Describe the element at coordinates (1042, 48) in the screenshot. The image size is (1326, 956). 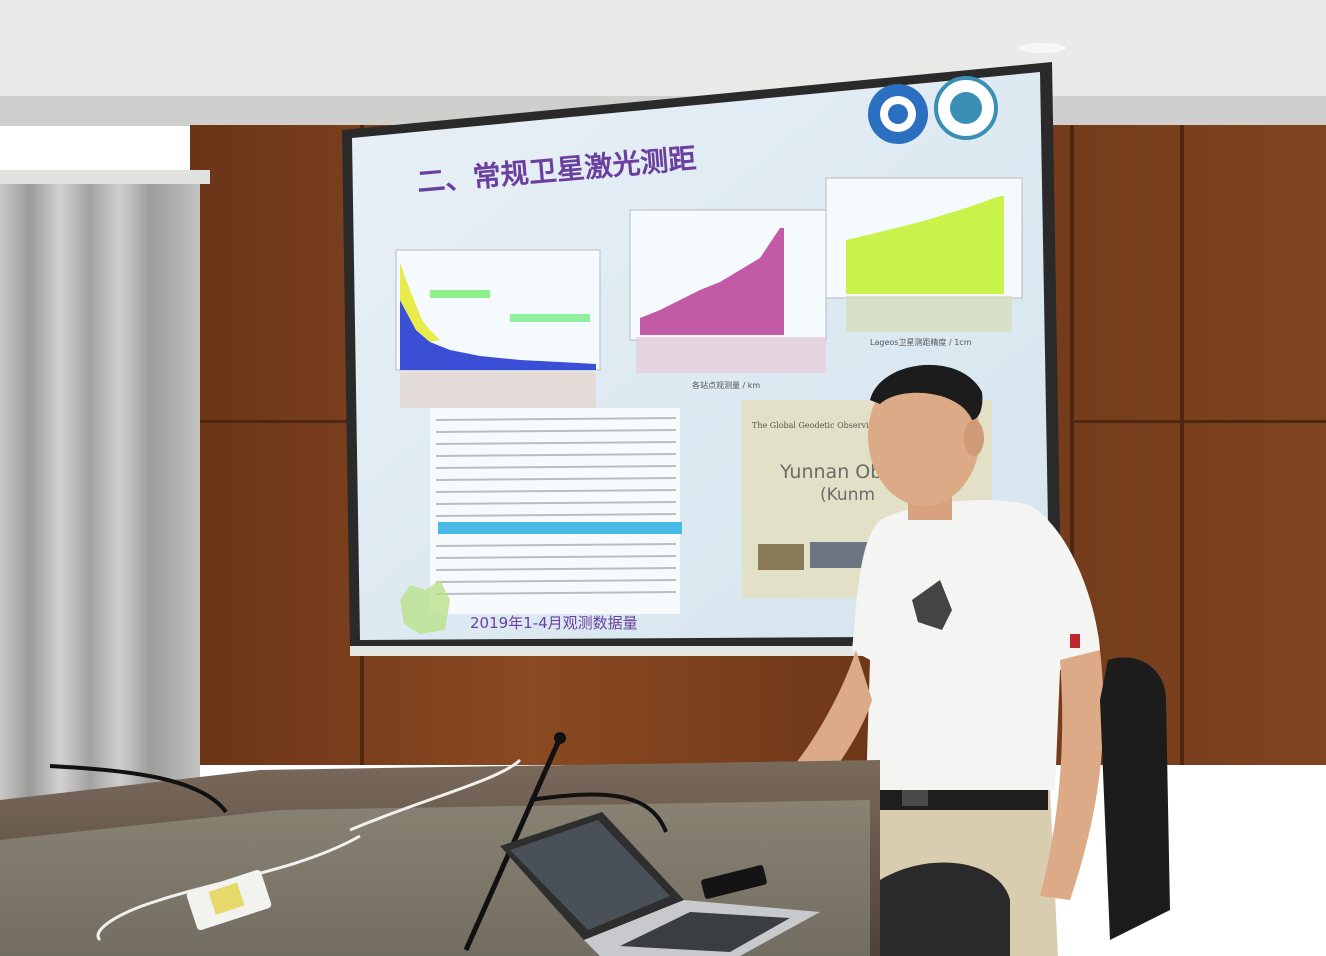
I see `ceiling-light` at that location.